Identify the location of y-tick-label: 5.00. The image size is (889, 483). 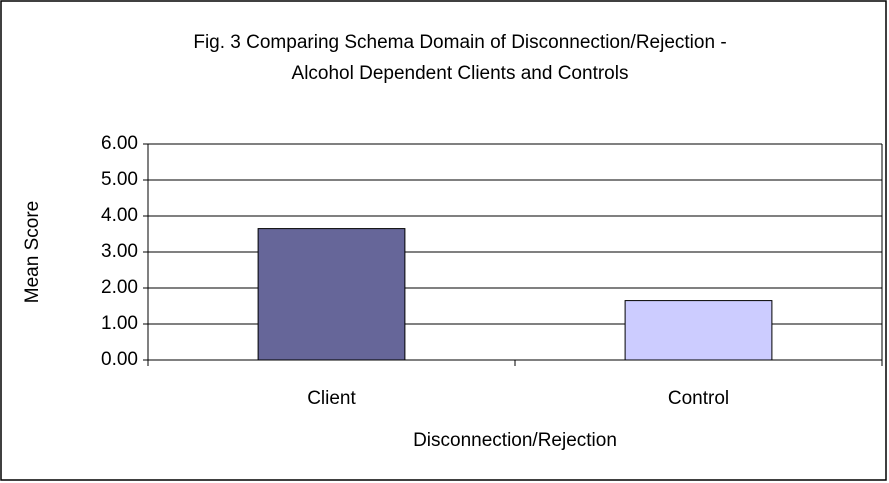
(119, 179).